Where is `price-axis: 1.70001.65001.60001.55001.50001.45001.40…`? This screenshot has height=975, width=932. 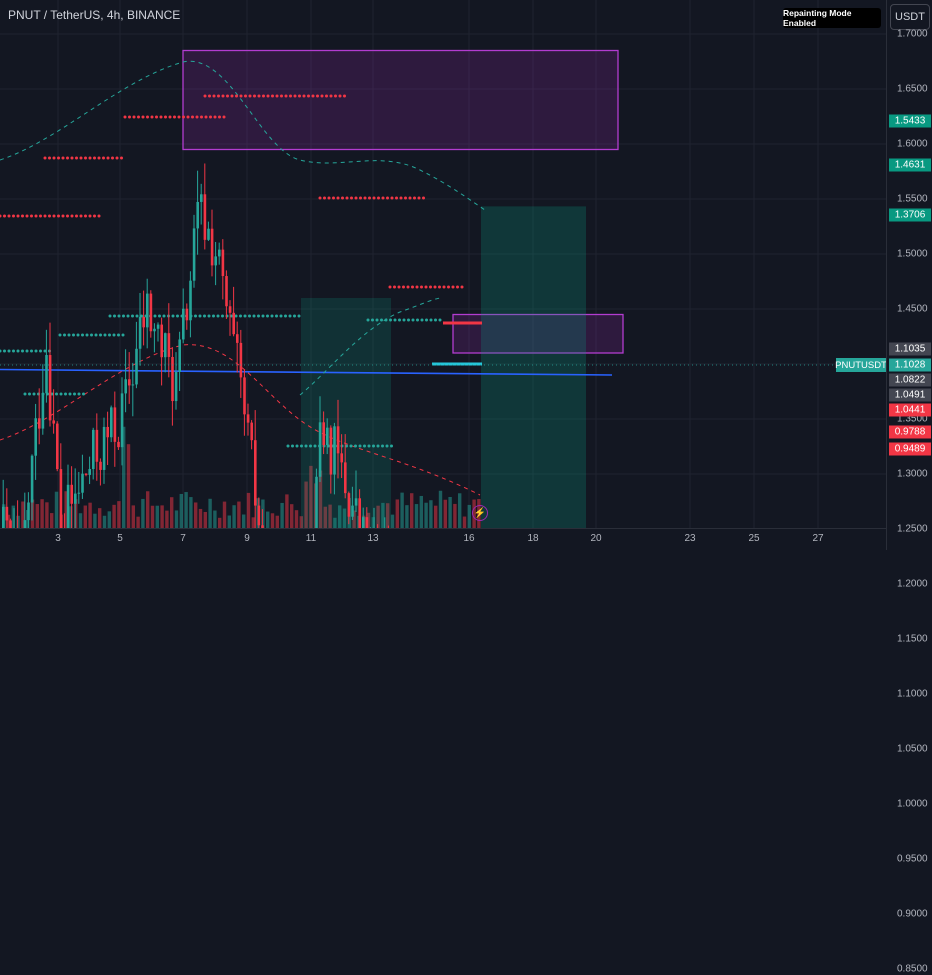
price-axis: 1.70001.65001.60001.55001.50001.45001.40… is located at coordinates (909, 487).